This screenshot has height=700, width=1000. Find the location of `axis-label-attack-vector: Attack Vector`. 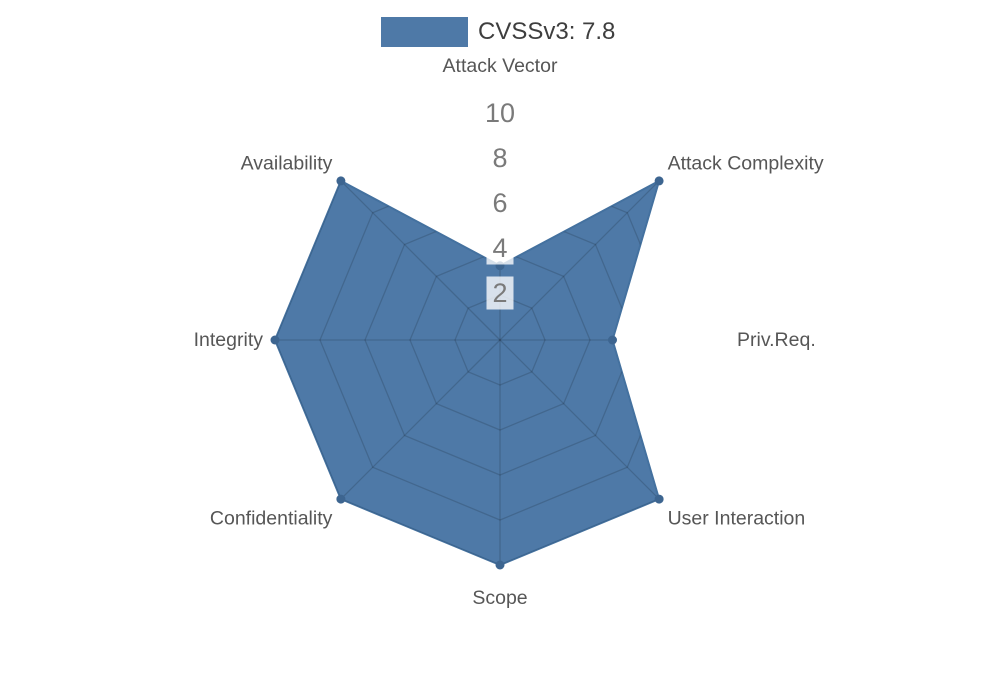

axis-label-attack-vector: Attack Vector is located at coordinates (500, 66).